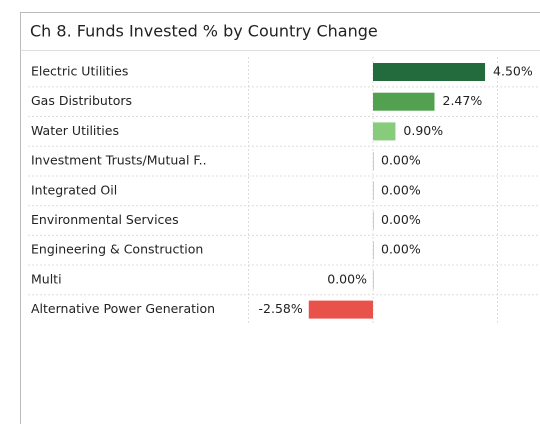  What do you see at coordinates (117, 249) in the screenshot?
I see `category-label: Engineering & Construction` at bounding box center [117, 249].